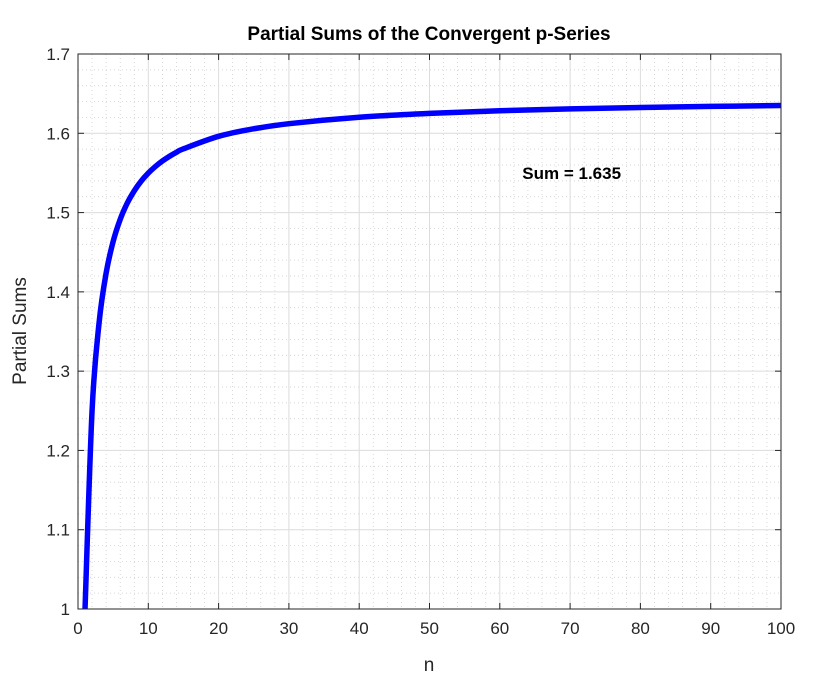 Image resolution: width=828 pixels, height=684 pixels. Describe the element at coordinates (20, 331) in the screenshot. I see `y-axis-label: Partial Sums` at that location.